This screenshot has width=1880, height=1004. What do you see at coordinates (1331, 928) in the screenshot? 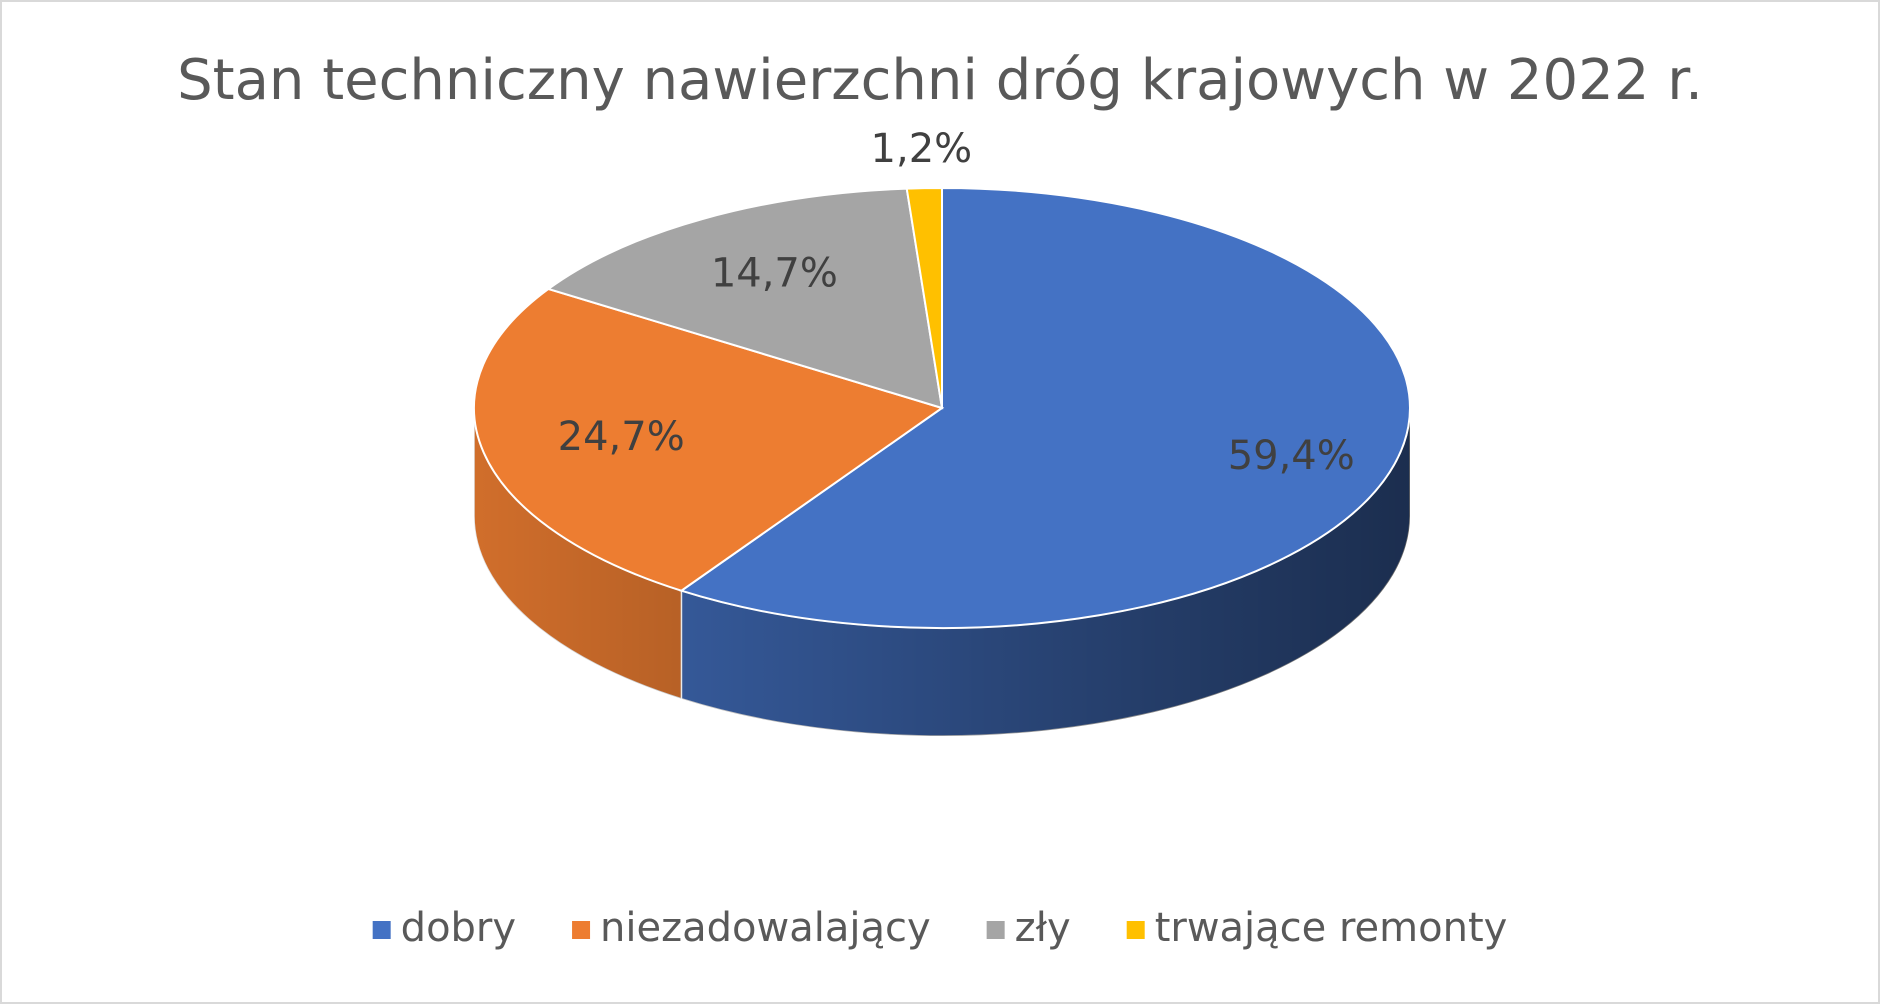
I see `legend-label: trwające remonty` at bounding box center [1331, 928].